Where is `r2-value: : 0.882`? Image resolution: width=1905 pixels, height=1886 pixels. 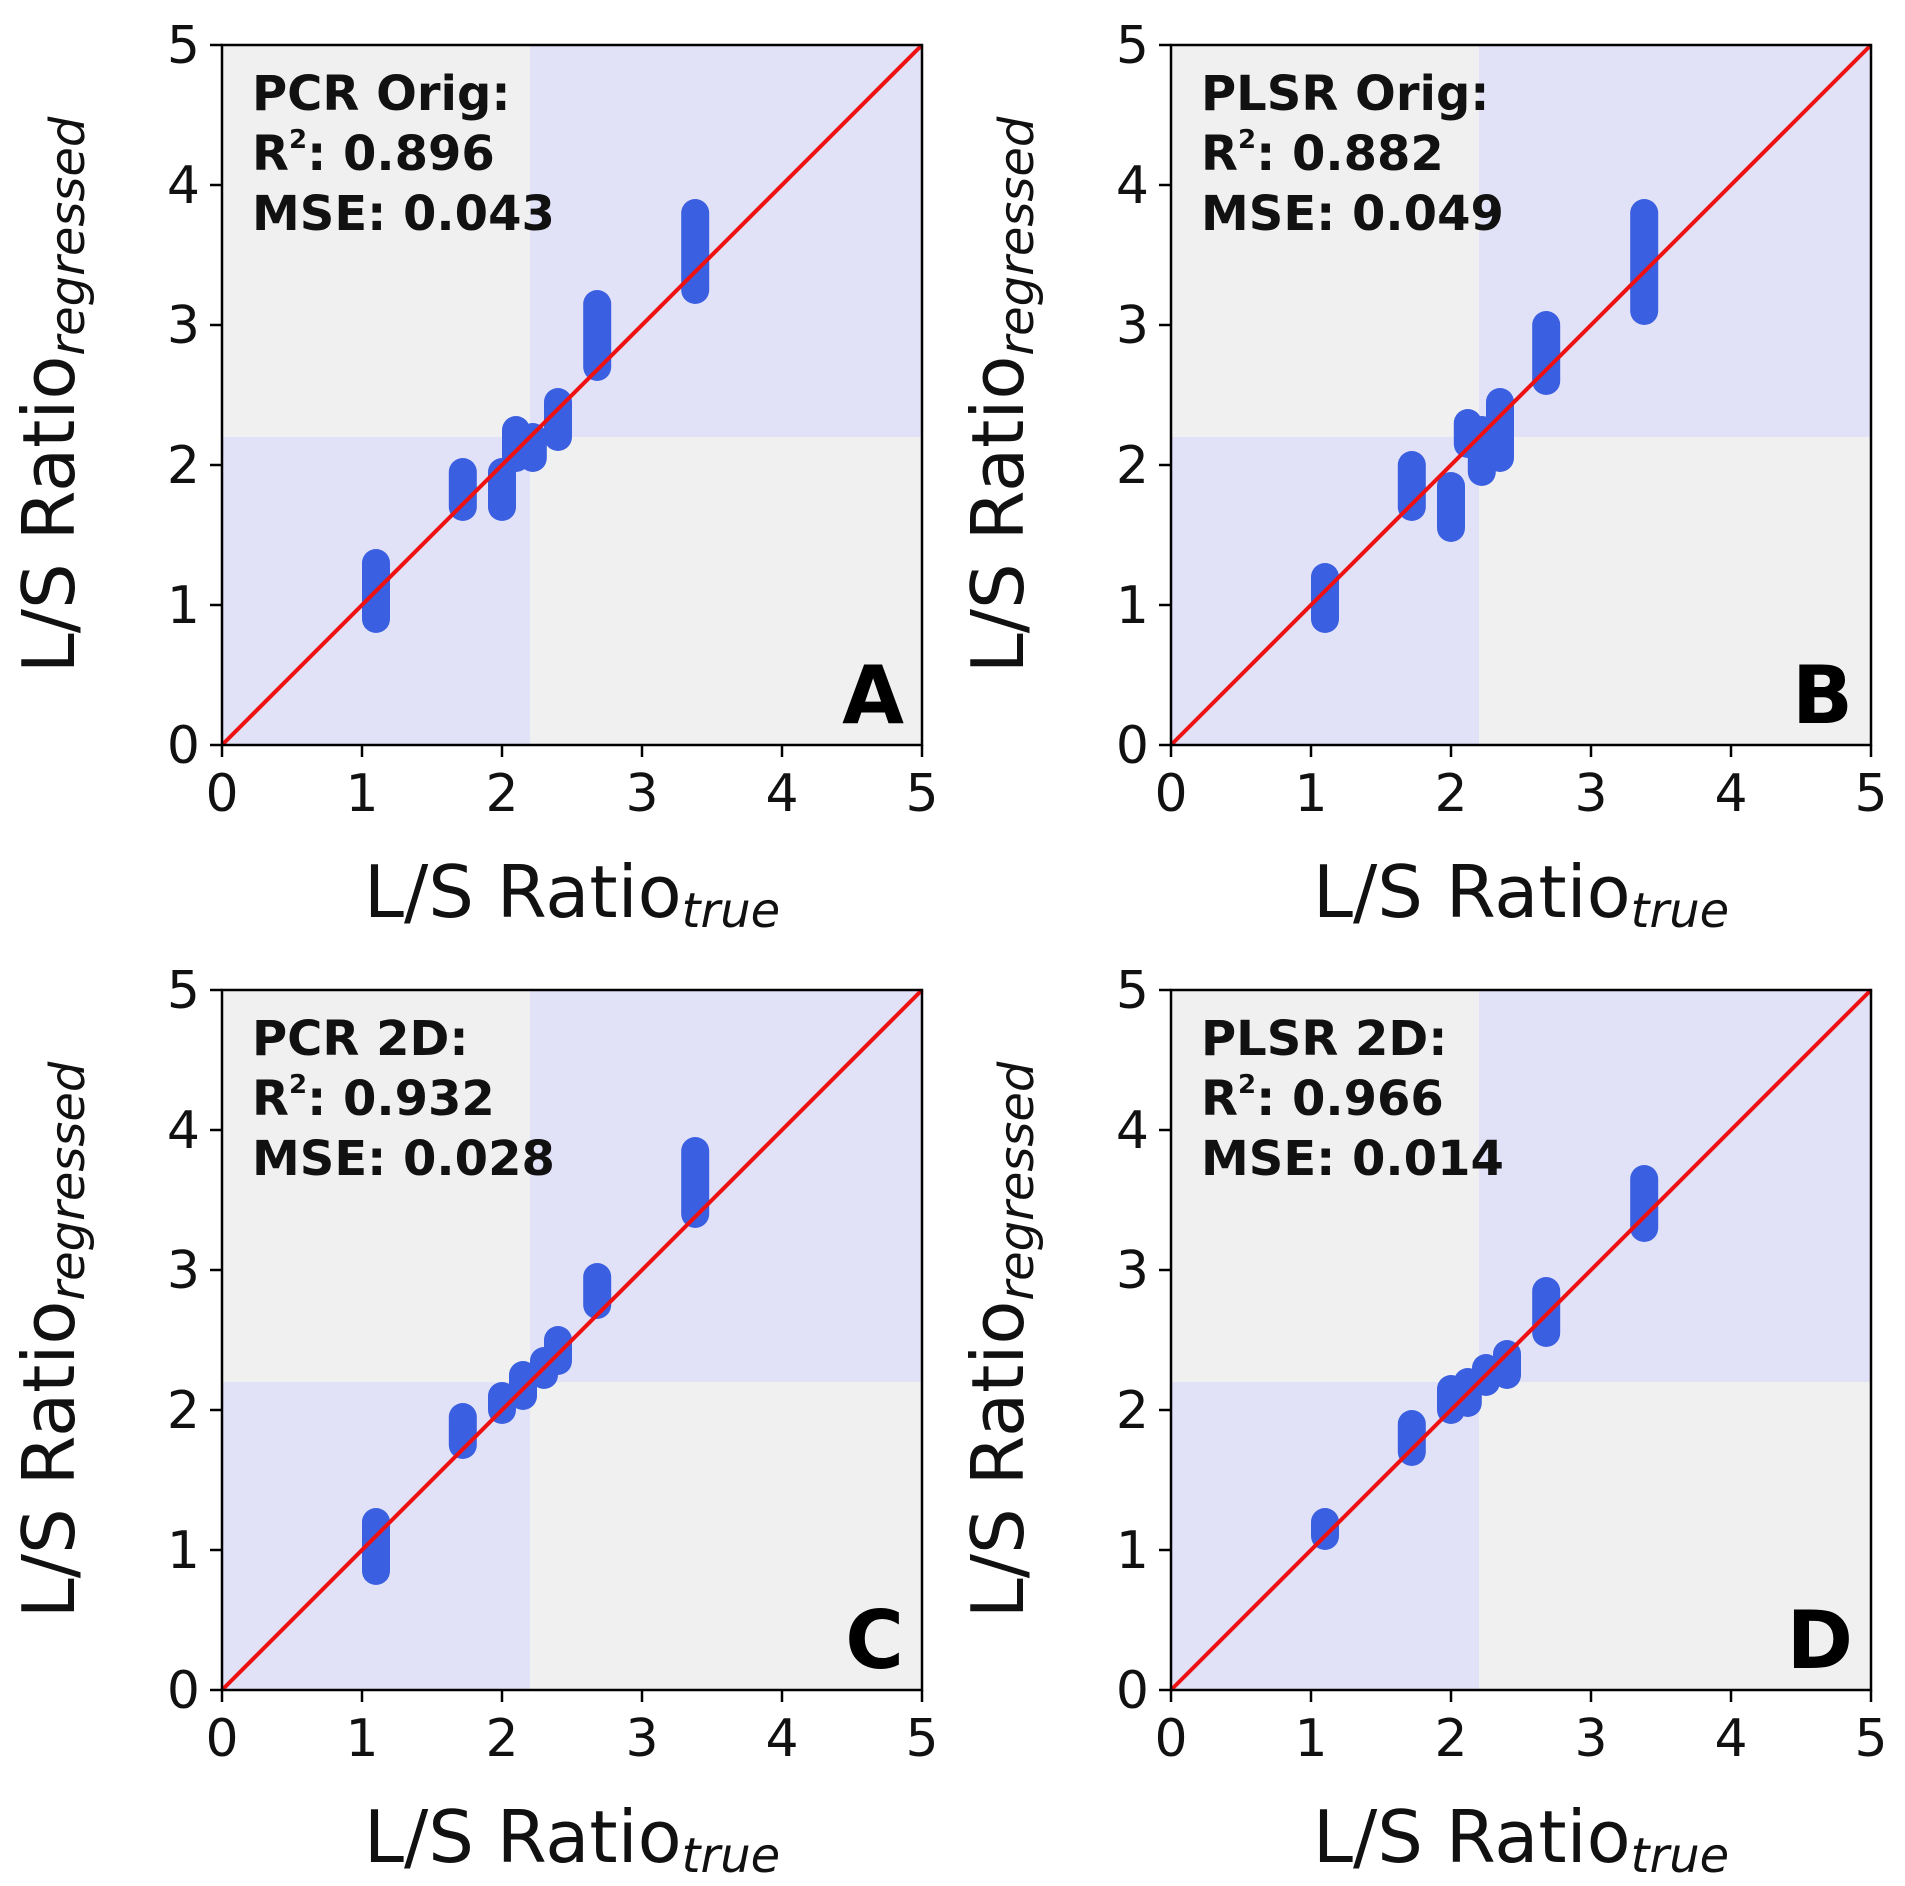
r2-value: : 0.882 is located at coordinates (1350, 154).